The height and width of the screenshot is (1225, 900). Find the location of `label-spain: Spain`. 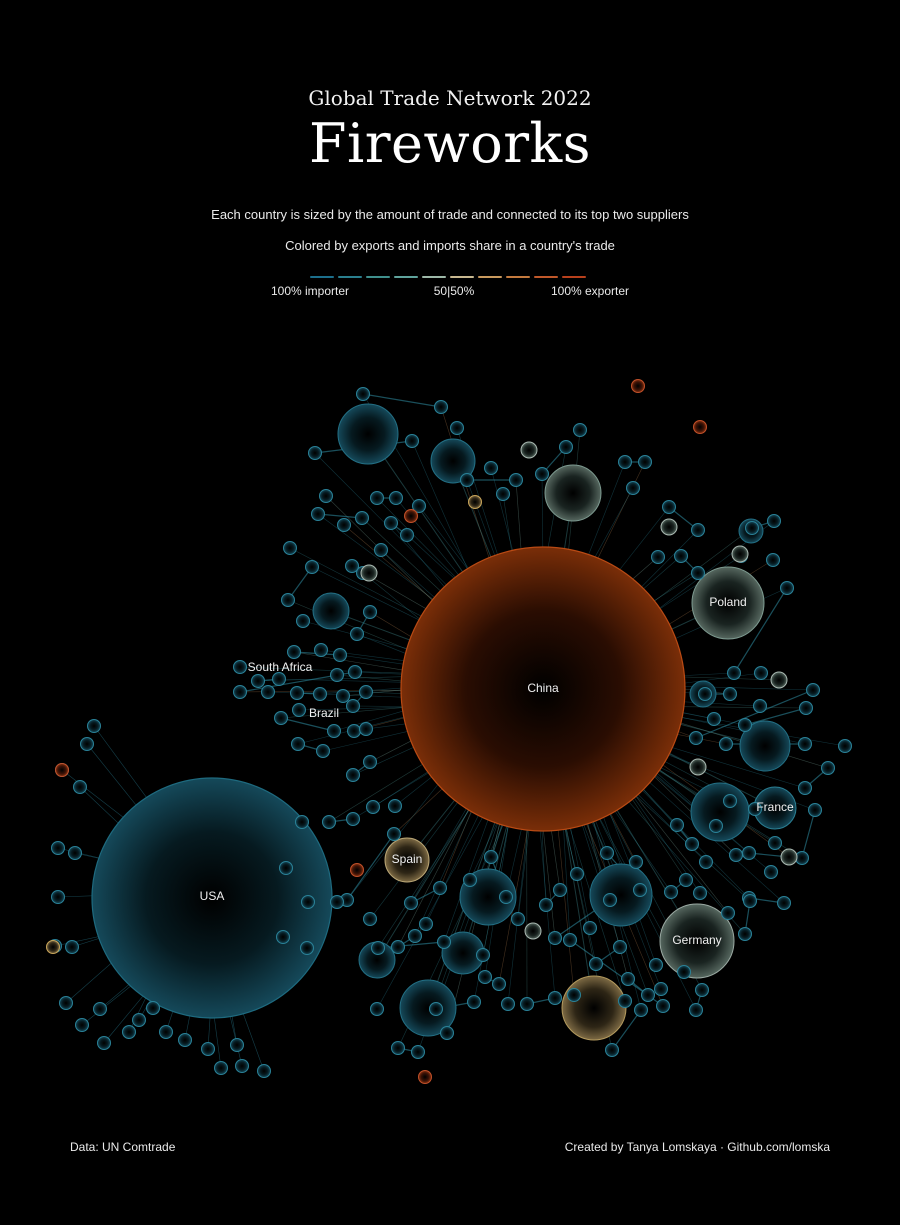

label-spain: Spain is located at coordinates (407, 859).